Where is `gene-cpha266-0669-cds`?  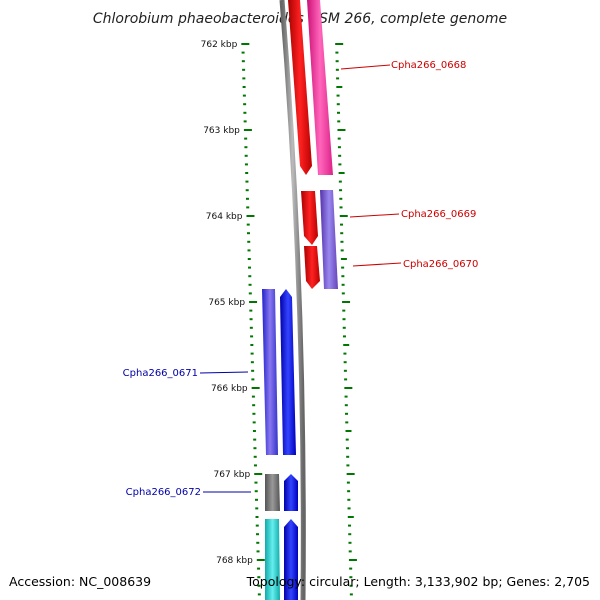 gene-cpha266-0669-cds is located at coordinates (309, 218).